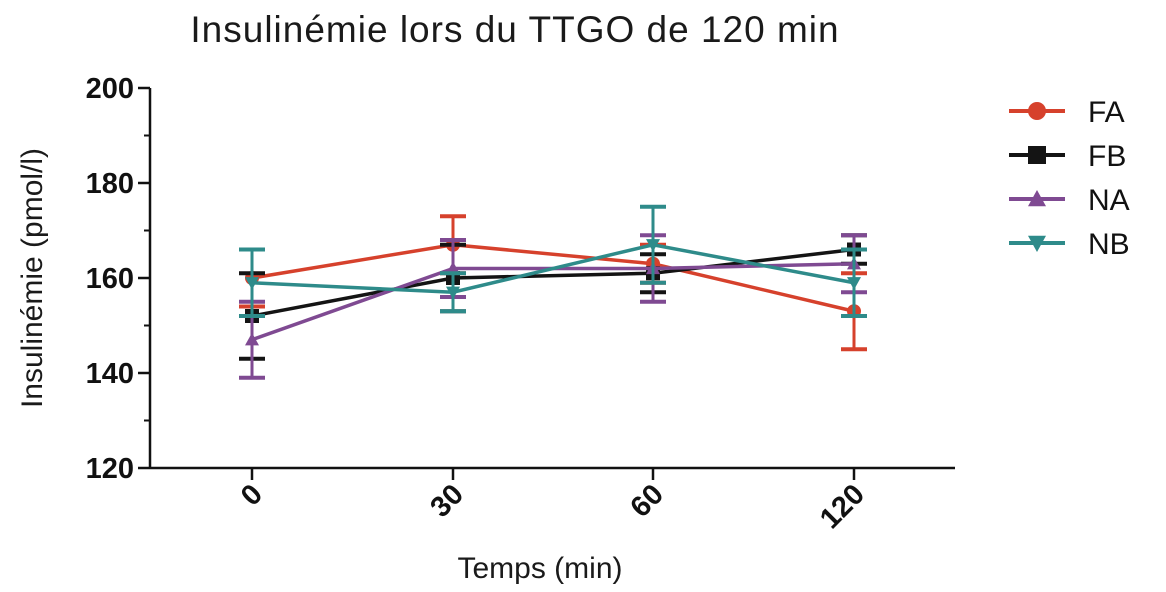  I want to click on series-fa, so click(553, 283).